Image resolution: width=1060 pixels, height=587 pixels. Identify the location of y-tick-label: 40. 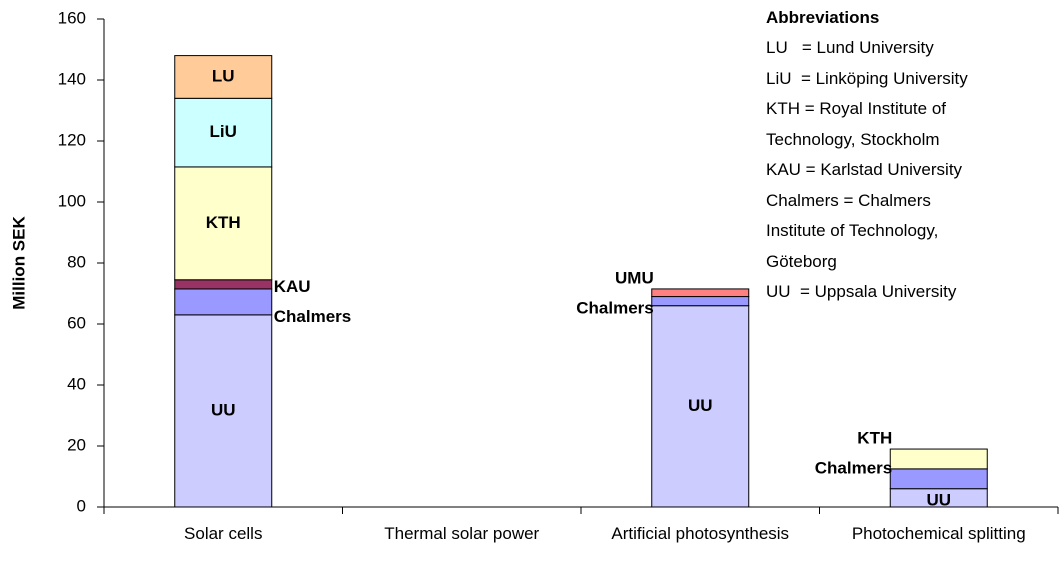
(76, 383).